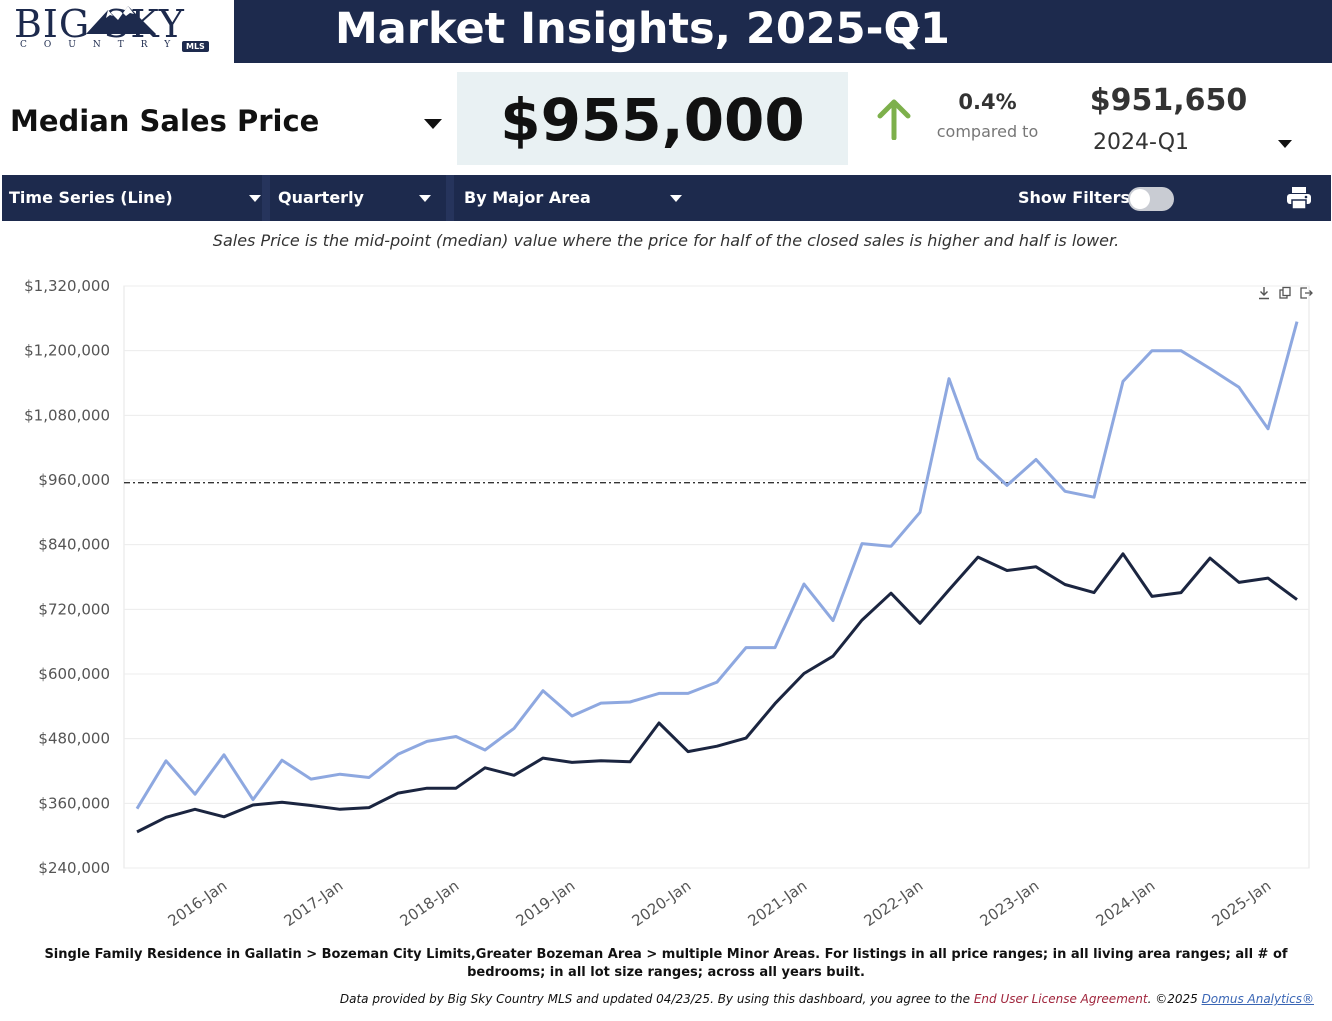 The height and width of the screenshot is (1021, 1332). I want to click on logo-country-text: COUNTRY, so click(104, 45).